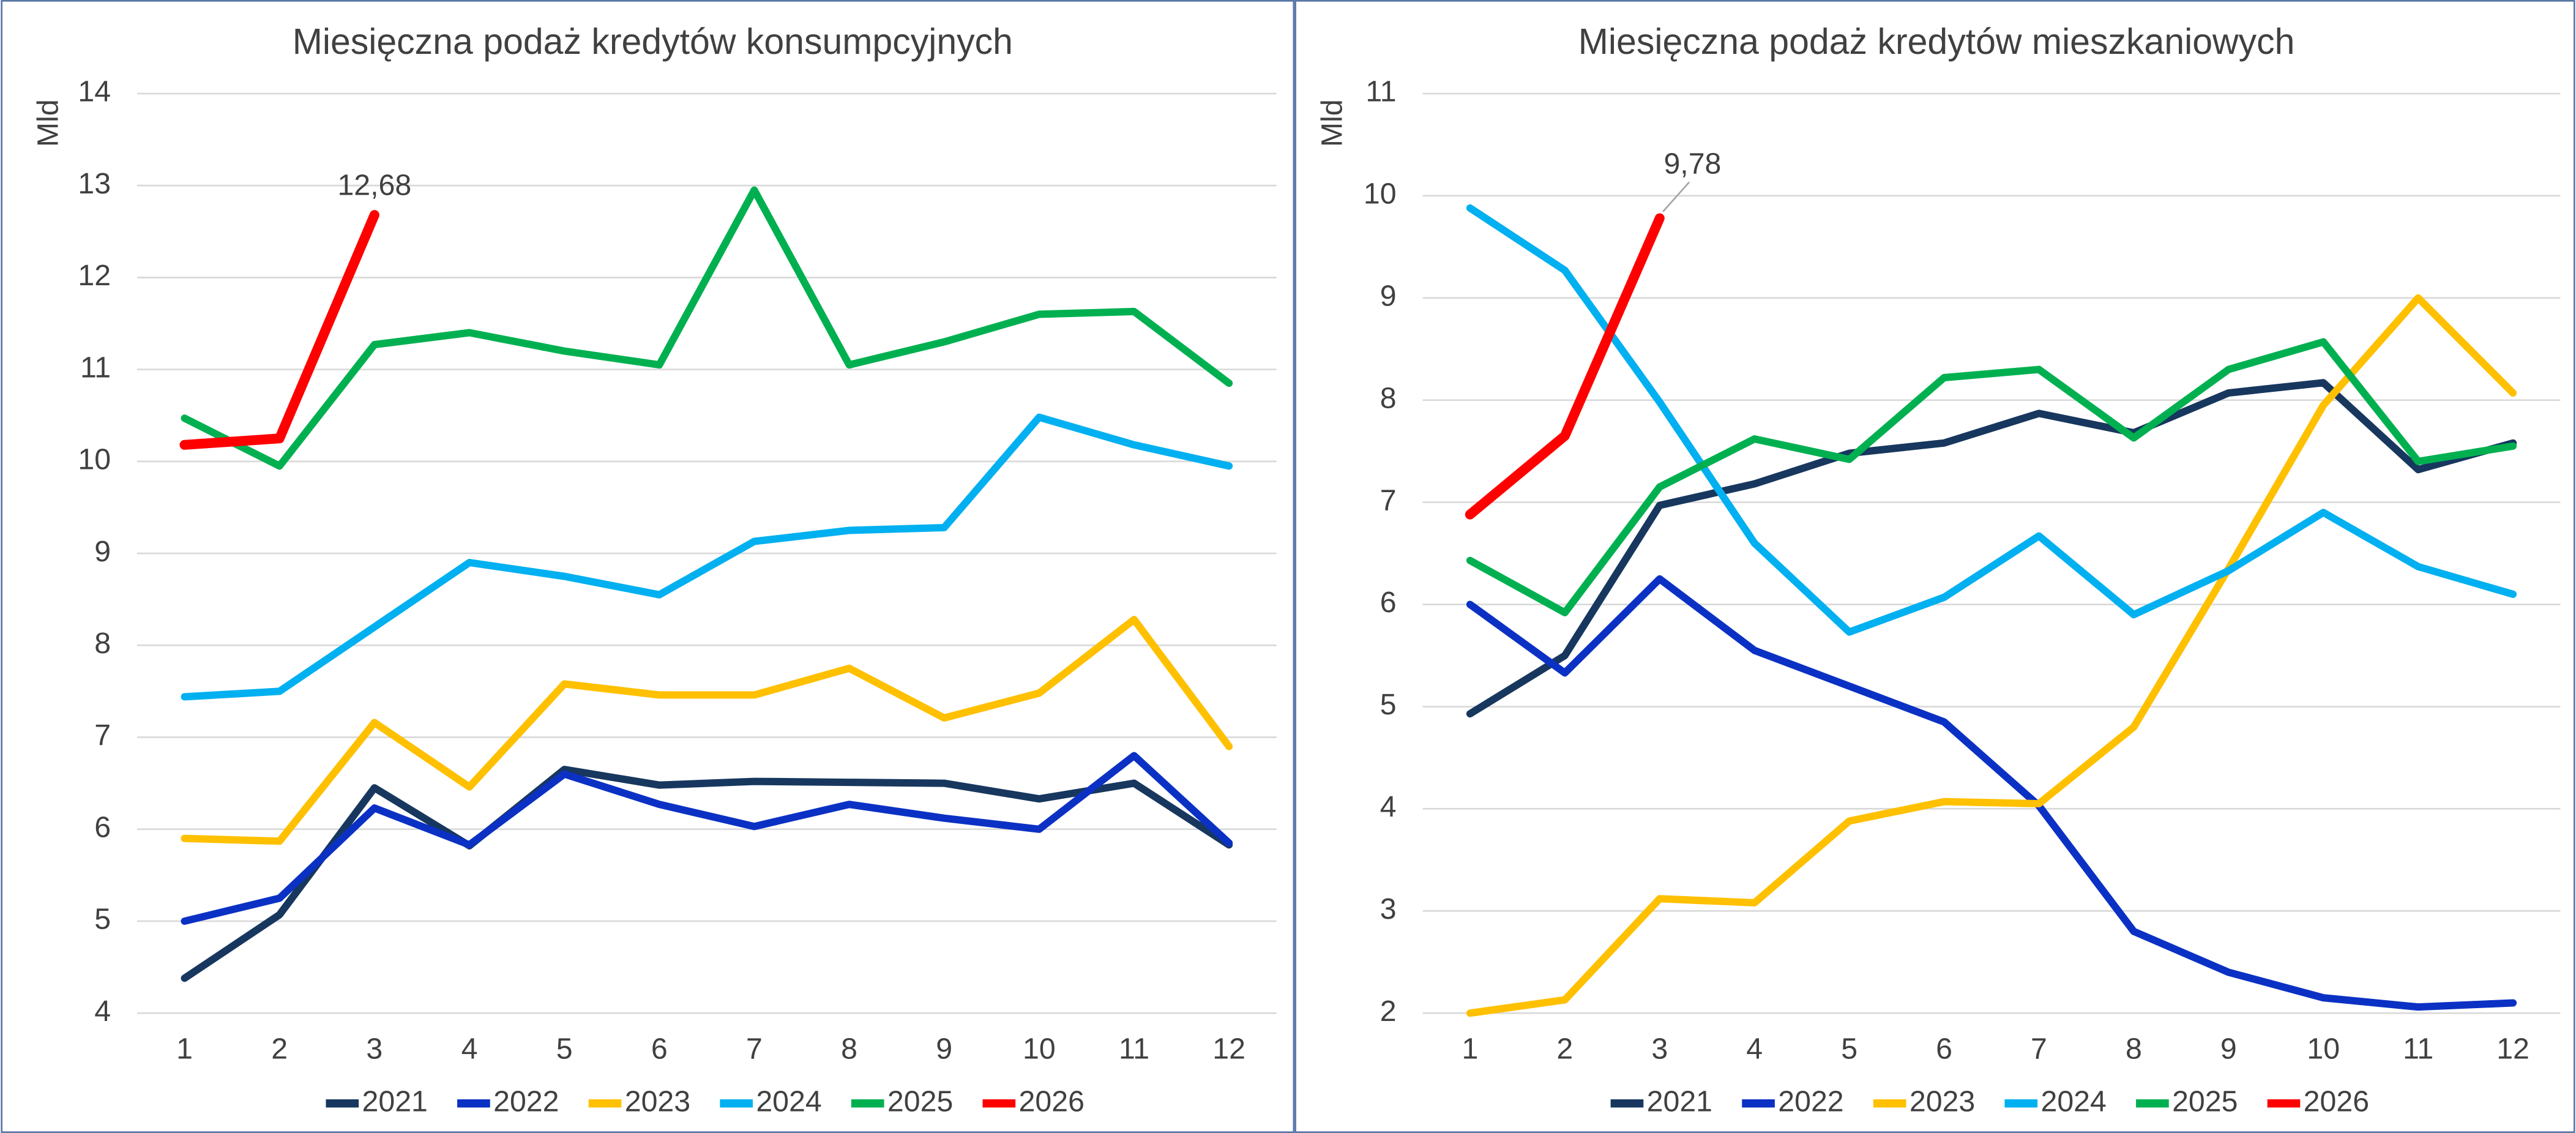 The width and height of the screenshot is (2576, 1133). I want to click on chart-title: Miesięczna podaż kredytów mieszkaniowych, so click(1936, 41).